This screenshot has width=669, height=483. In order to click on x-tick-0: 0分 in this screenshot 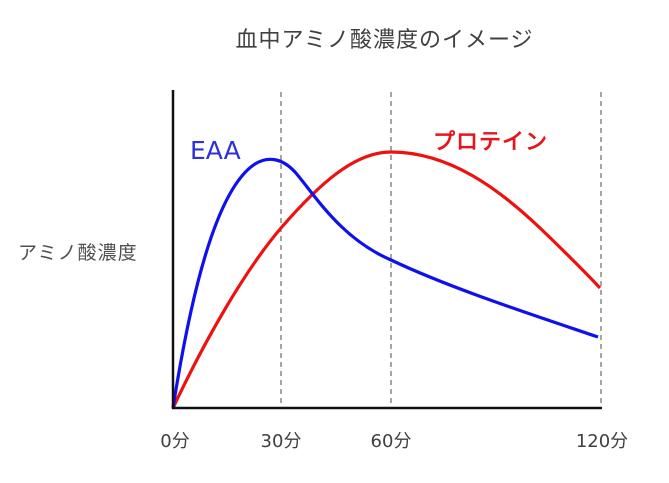, I will do `click(175, 441)`.